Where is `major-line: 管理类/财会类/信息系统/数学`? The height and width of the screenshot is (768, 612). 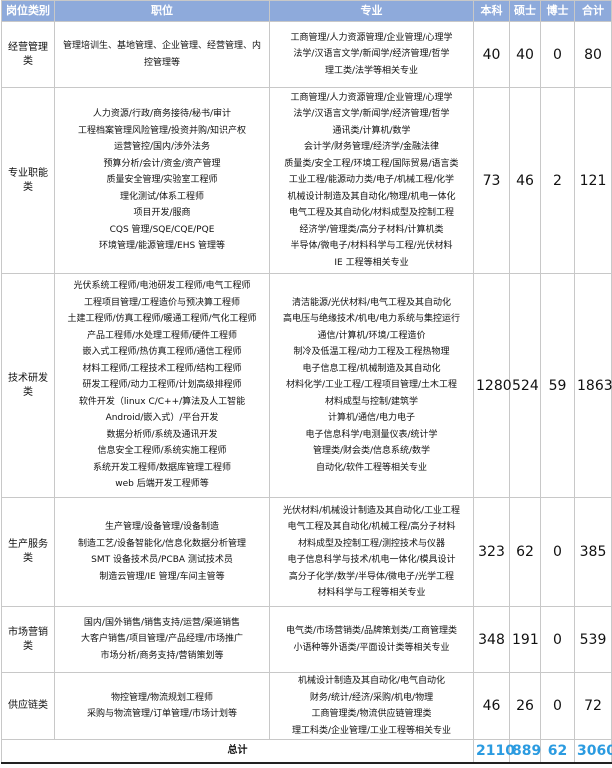
major-line: 管理类/财会类/信息系统/数学 is located at coordinates (371, 451).